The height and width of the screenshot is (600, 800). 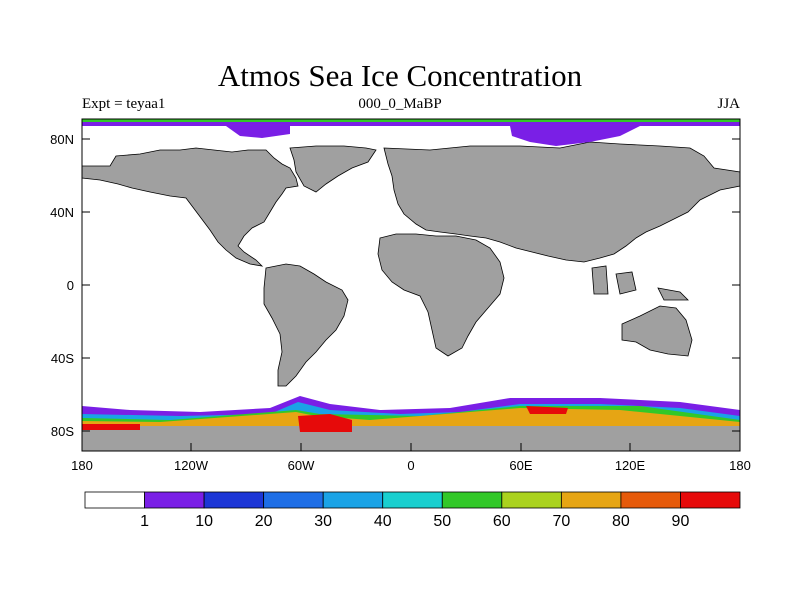 I want to click on colorbar-label: 20, so click(x=264, y=521).